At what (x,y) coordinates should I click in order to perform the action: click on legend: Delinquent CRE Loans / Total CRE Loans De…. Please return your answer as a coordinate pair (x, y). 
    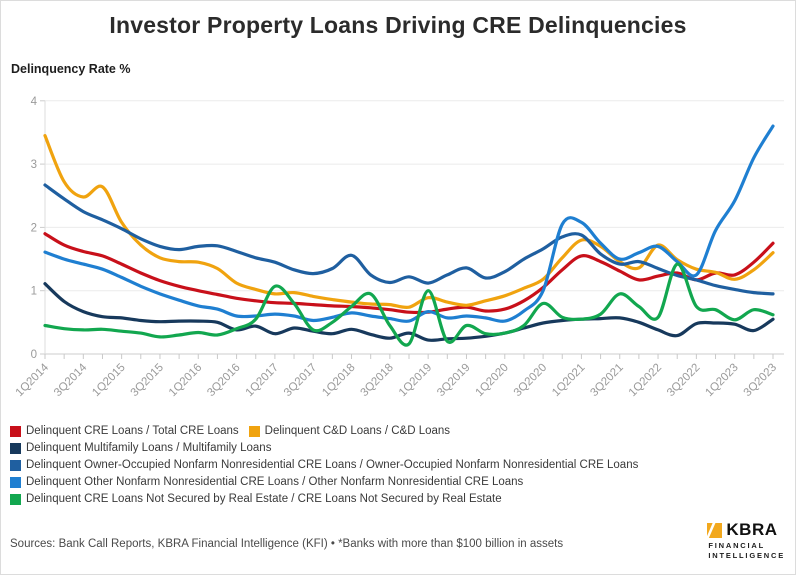
    Looking at the image, I should click on (324, 465).